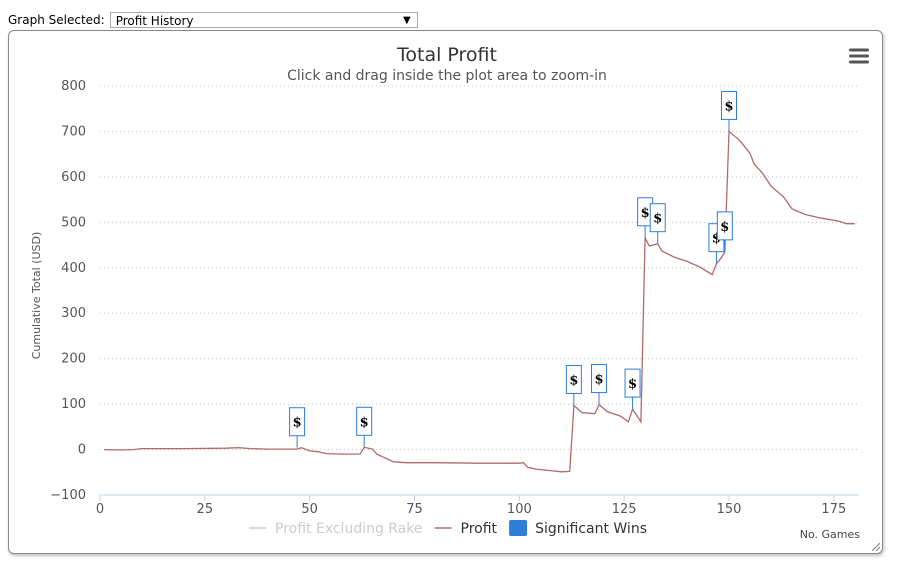 Image resolution: width=897 pixels, height=577 pixels. What do you see at coordinates (830, 534) in the screenshot?
I see `x-axis-title: No. Games` at bounding box center [830, 534].